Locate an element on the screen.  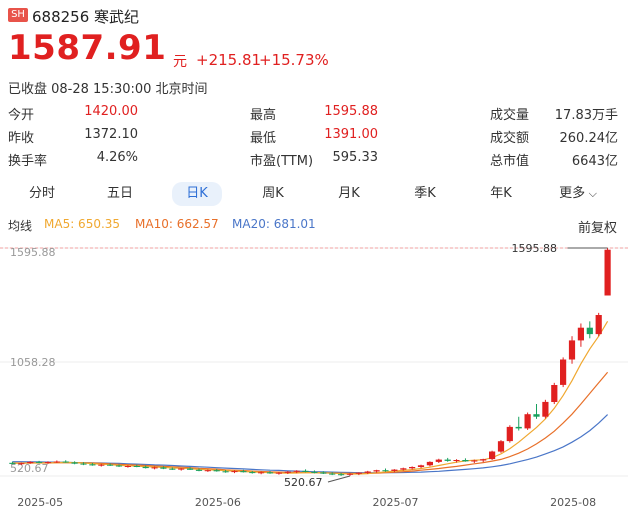
ma20-line is located at coordinates (310, 444).